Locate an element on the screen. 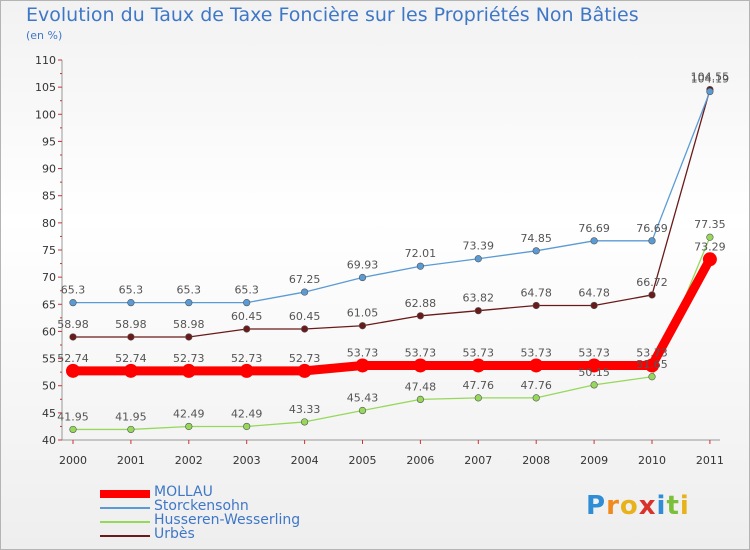 Image resolution: width=750 pixels, height=550 pixels. unit-label: (en %) is located at coordinates (44, 35).